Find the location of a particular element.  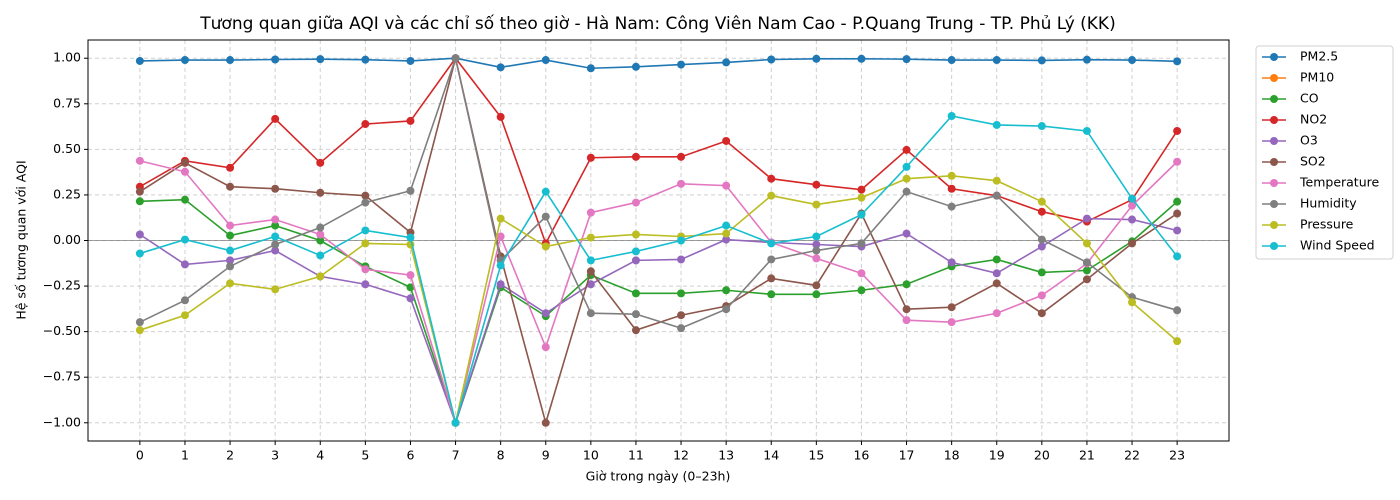

x-tick-label: 11 is located at coordinates (636, 455).